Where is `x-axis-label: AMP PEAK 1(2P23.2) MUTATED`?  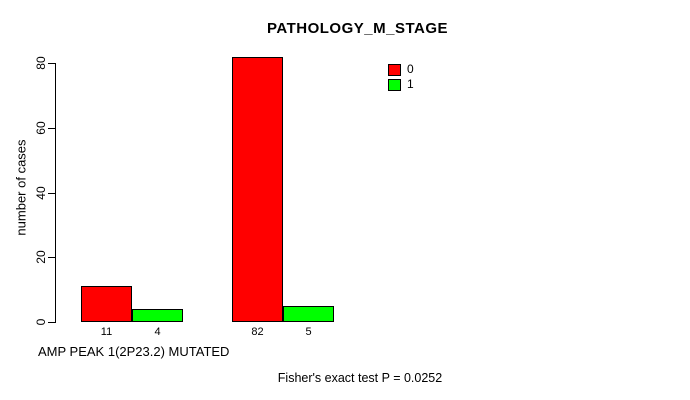 x-axis-label: AMP PEAK 1(2P23.2) MUTATED is located at coordinates (134, 351).